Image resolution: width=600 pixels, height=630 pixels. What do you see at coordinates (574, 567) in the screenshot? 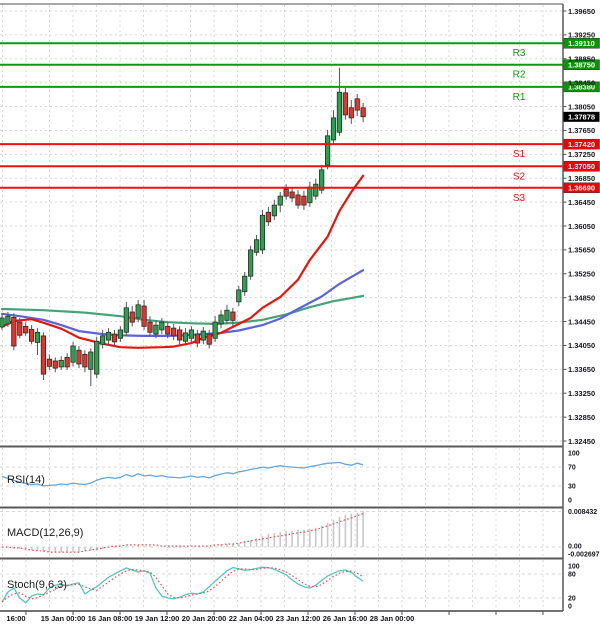
I see `stoch-axis-label: 100` at bounding box center [574, 567].